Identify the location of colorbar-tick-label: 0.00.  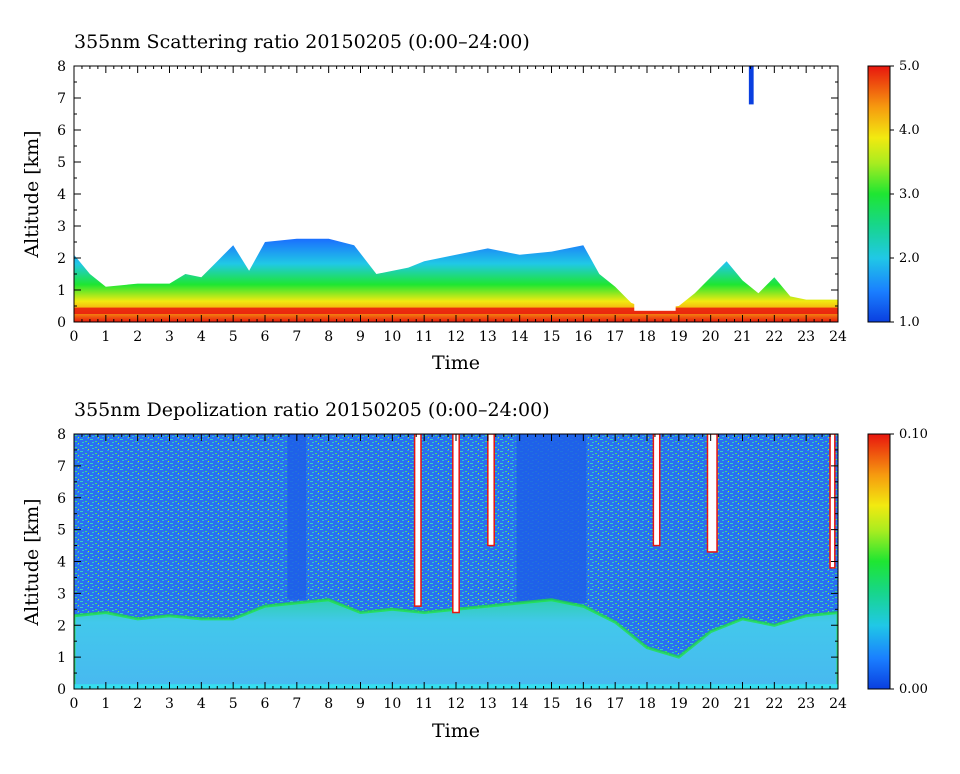
(913, 689).